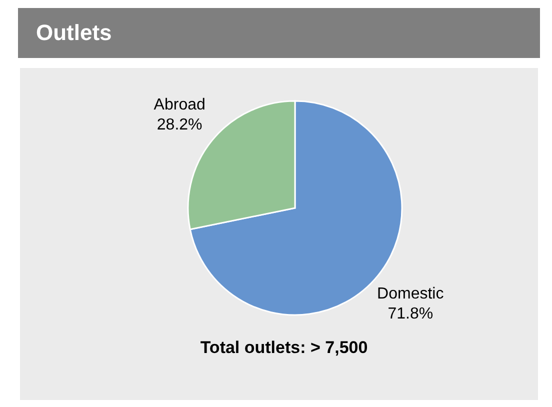 This screenshot has width=552, height=407. I want to click on data-label: 28.2%, so click(179, 125).